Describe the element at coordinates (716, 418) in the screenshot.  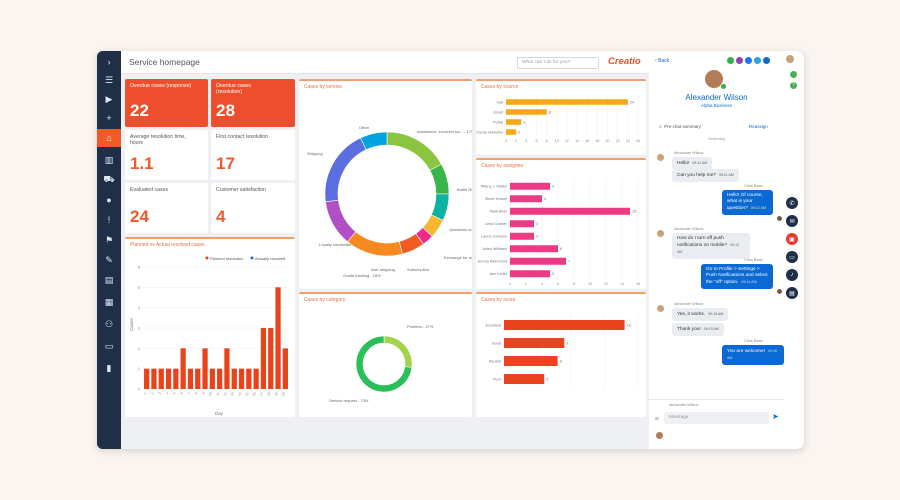
I see `message-input: Message` at that location.